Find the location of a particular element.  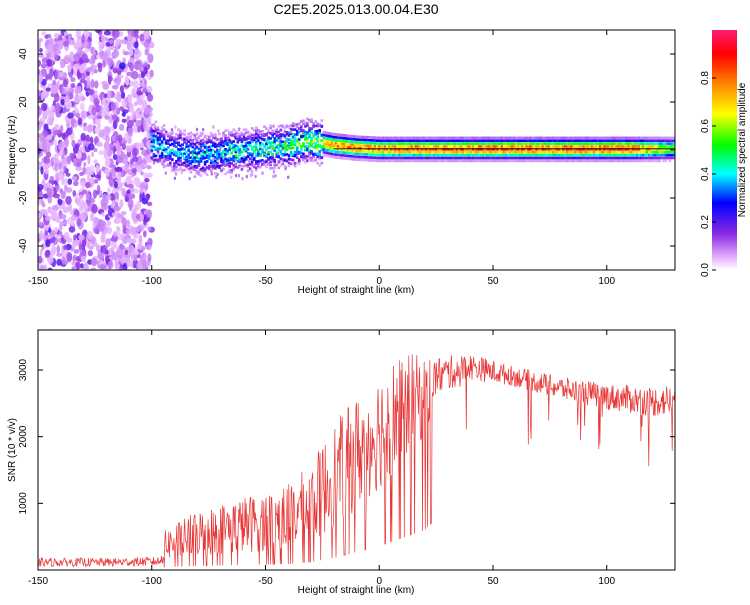

colorbar-tick-label: 0.6 is located at coordinates (705, 126).